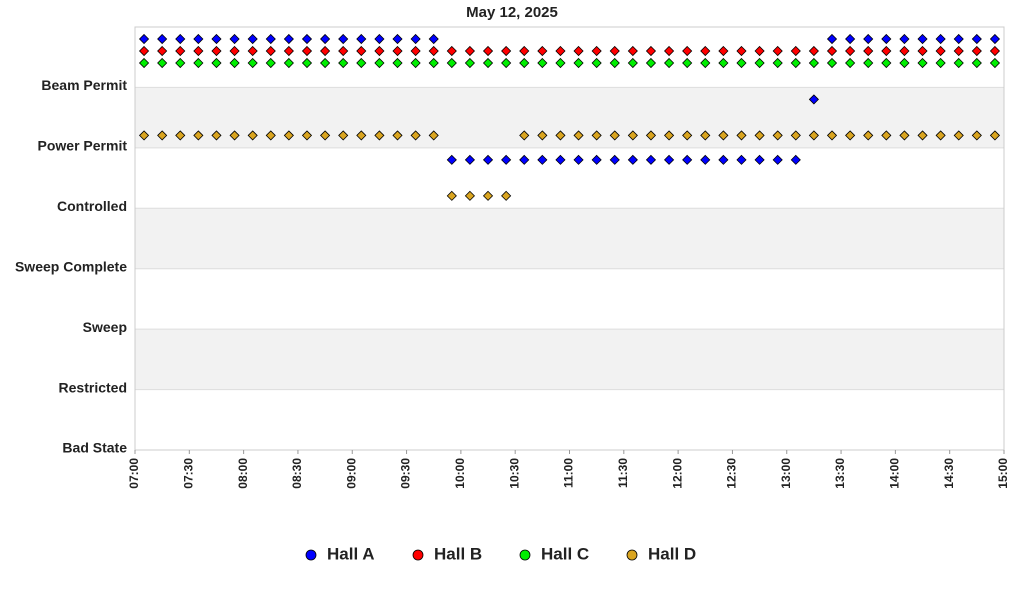  Describe the element at coordinates (565, 553) in the screenshot. I see `legend-label: Hall C` at that location.